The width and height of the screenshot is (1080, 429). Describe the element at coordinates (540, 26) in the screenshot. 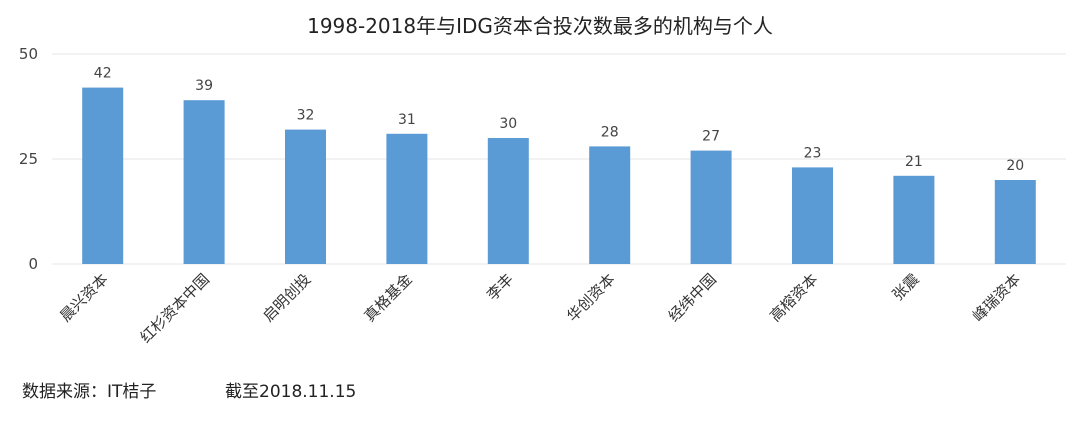

I see `chart-title: 1998-2018年与IDG资本合投次数最多的机构与个人` at that location.